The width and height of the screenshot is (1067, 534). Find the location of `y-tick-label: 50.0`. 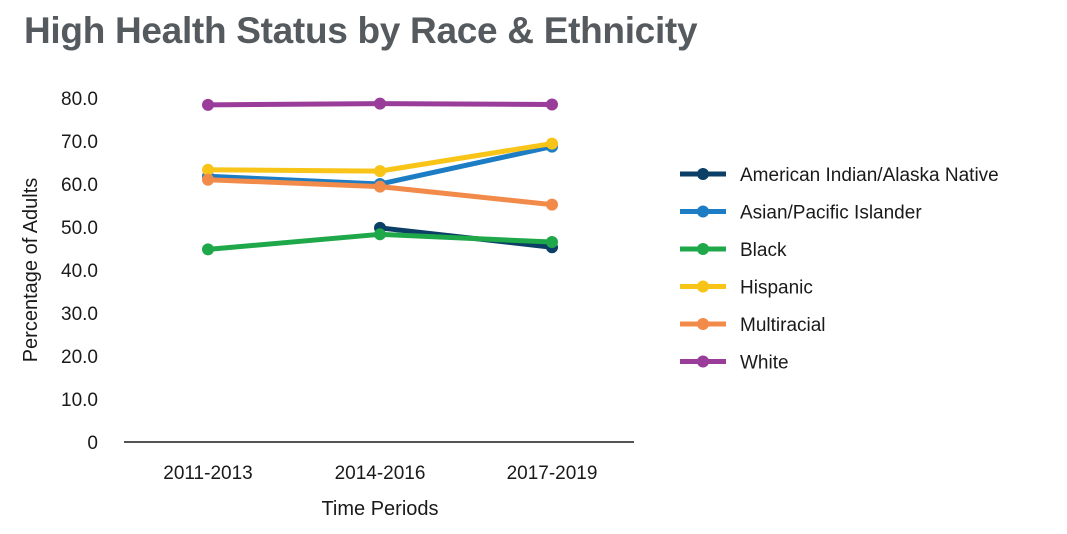

y-tick-label: 50.0 is located at coordinates (79, 228).